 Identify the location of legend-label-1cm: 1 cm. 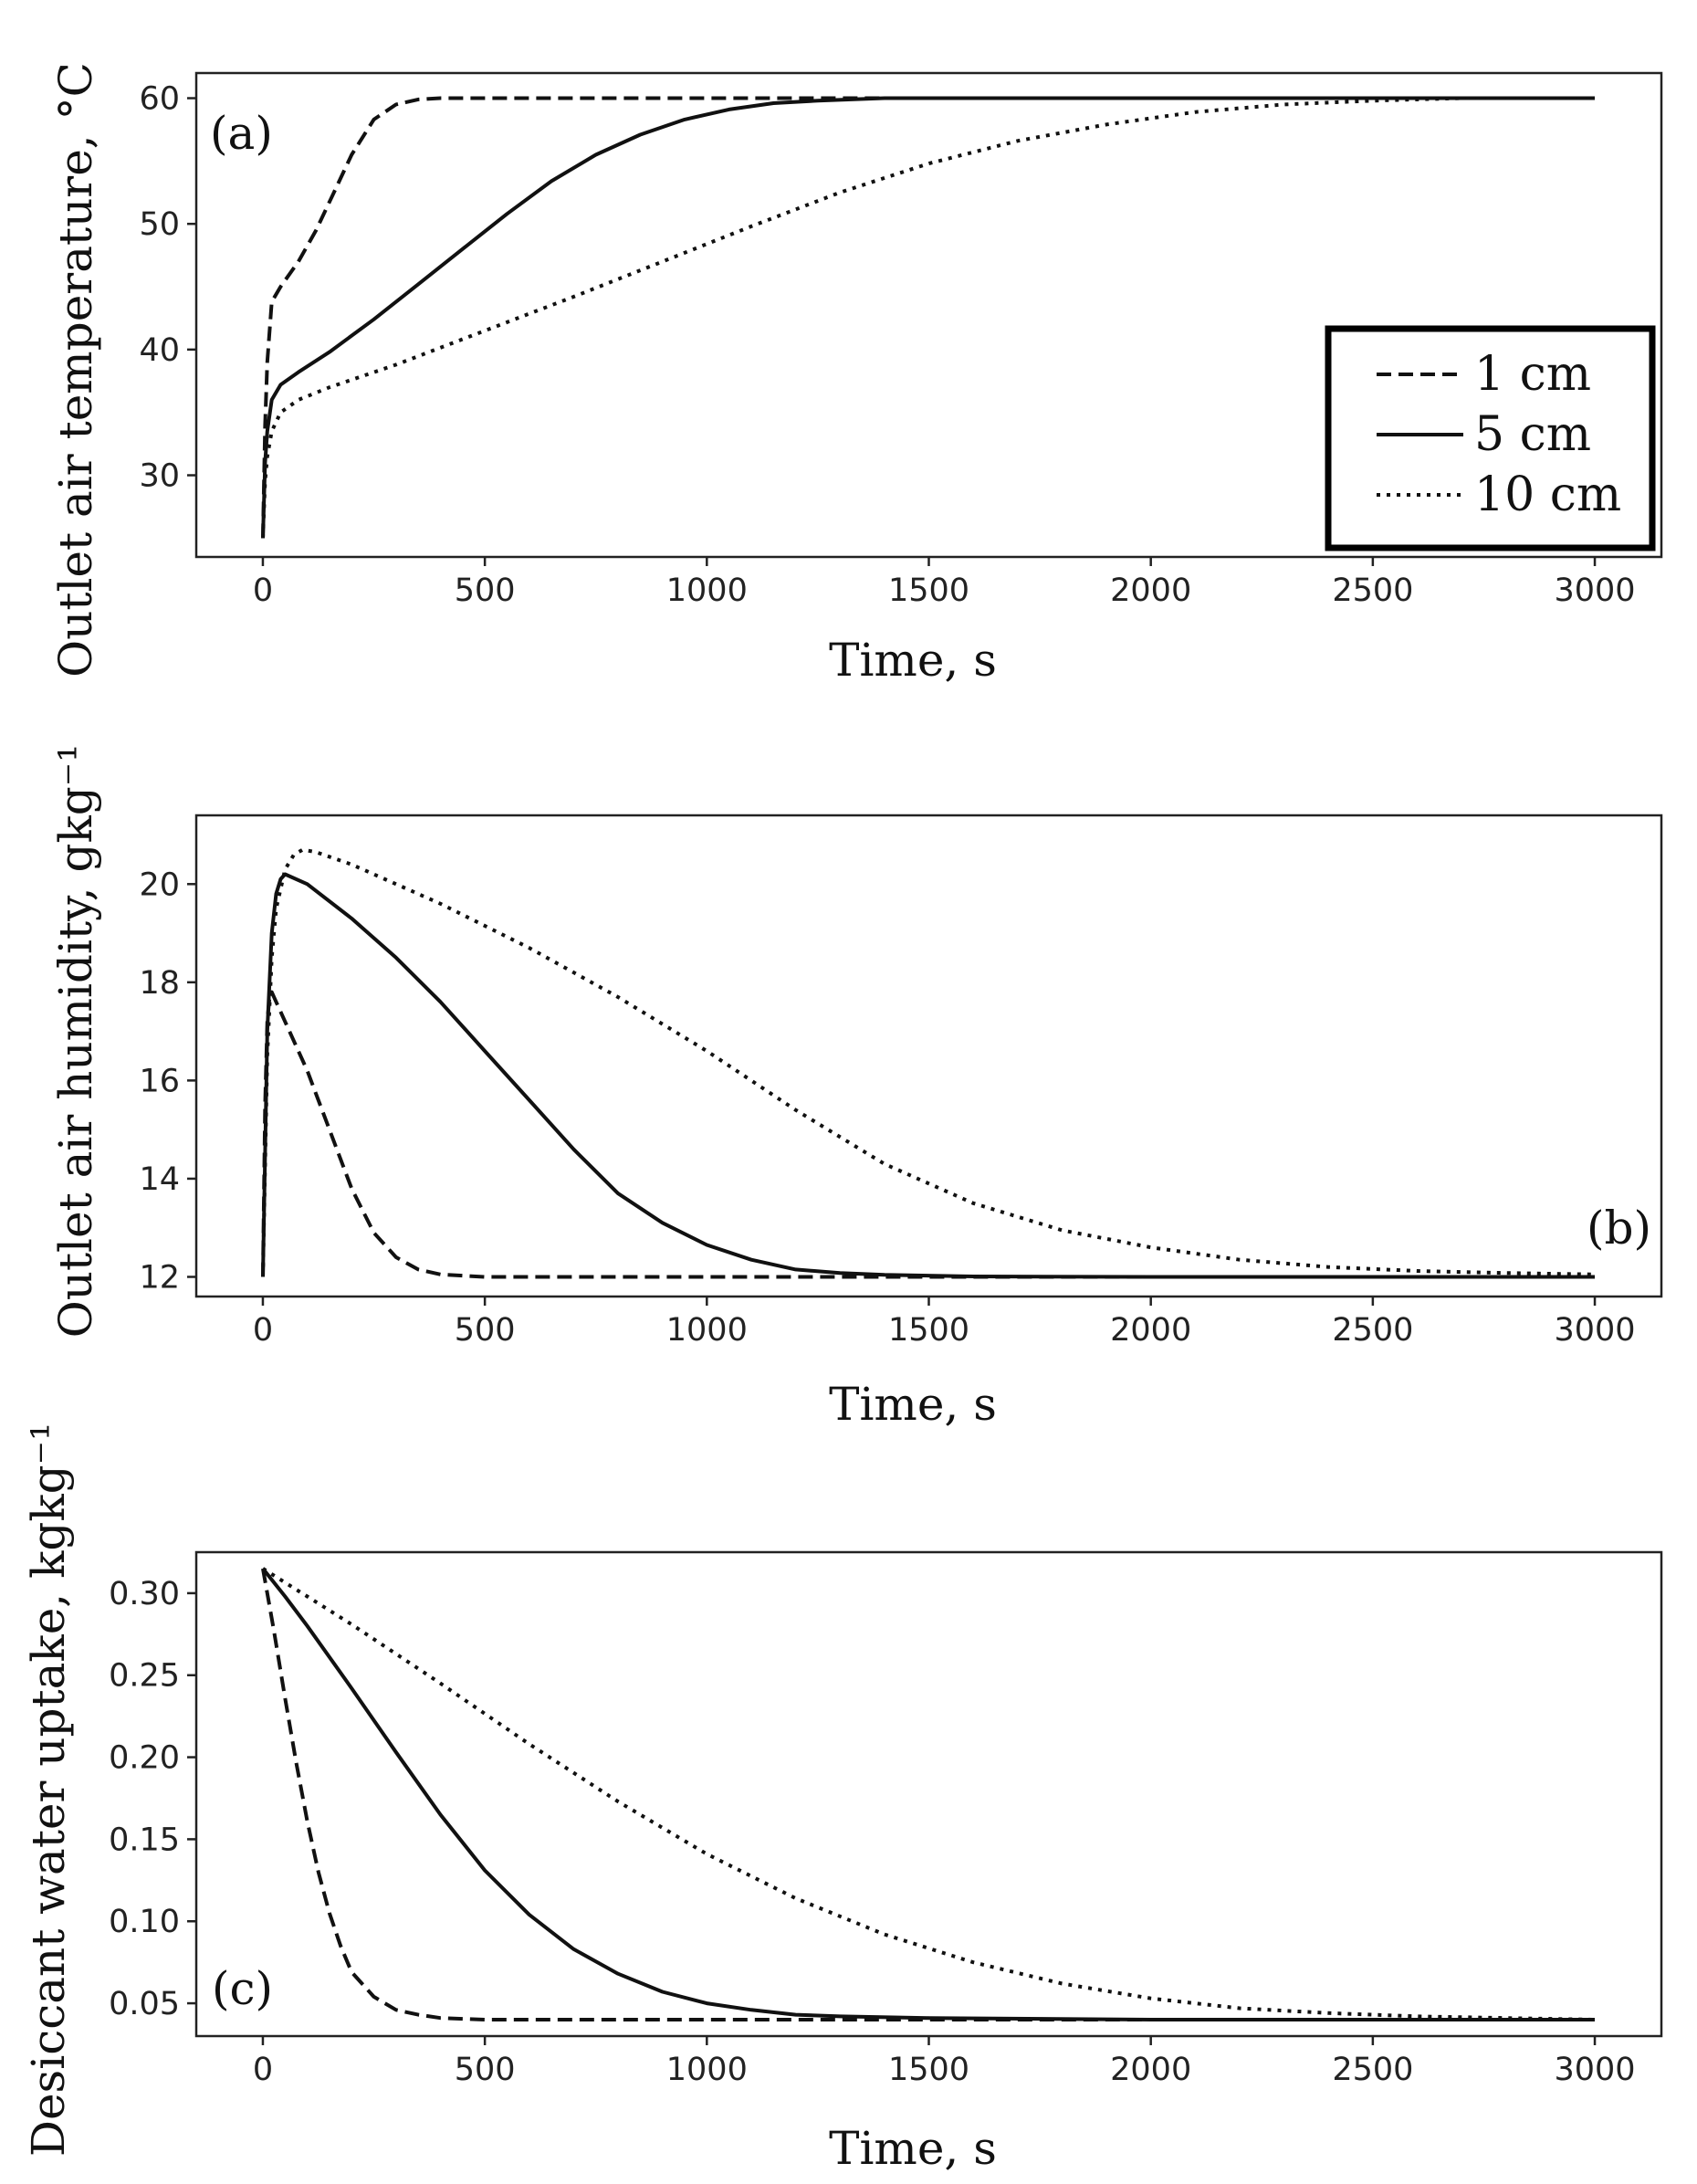
(1532, 374).